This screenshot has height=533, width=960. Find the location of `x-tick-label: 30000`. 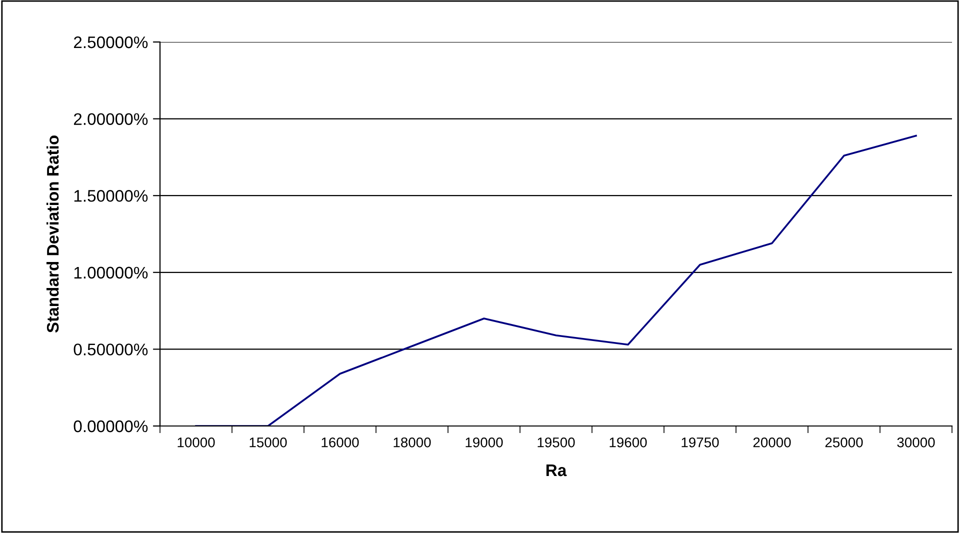

x-tick-label: 30000 is located at coordinates (916, 442).